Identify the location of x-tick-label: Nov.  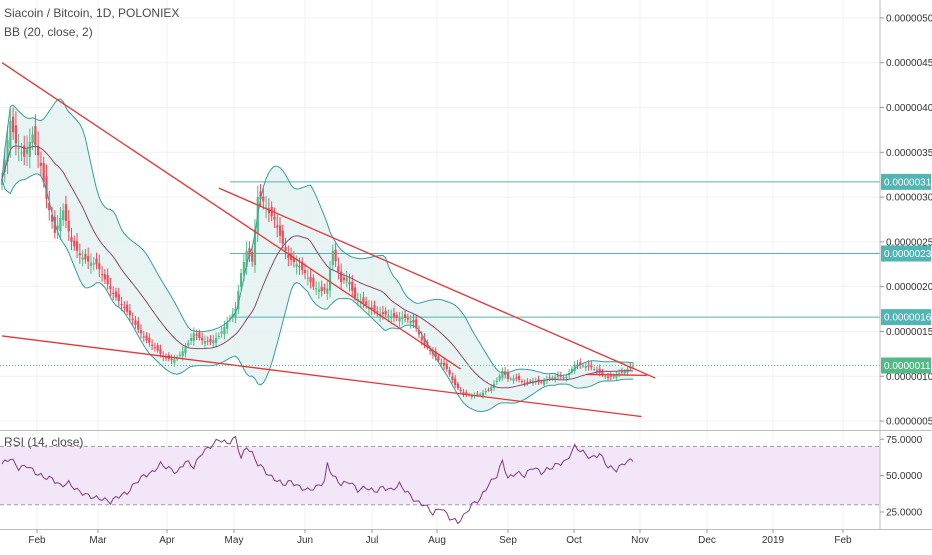
(640, 540).